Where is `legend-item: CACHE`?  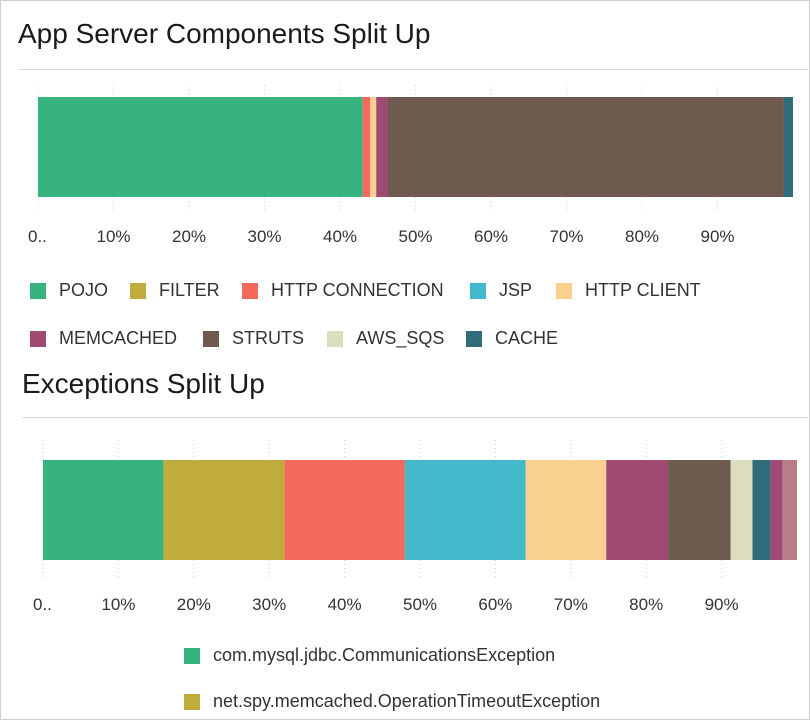
legend-item: CACHE is located at coordinates (512, 338).